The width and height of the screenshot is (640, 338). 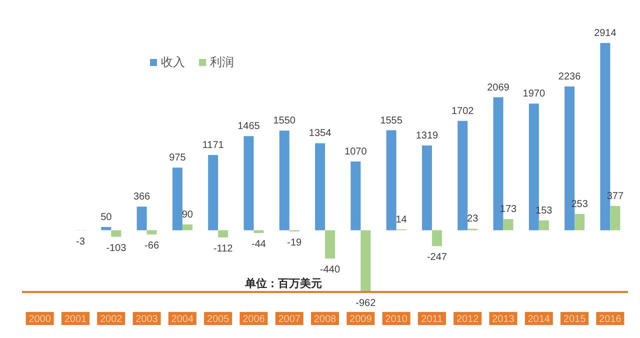 I want to click on data-label: 23, so click(x=473, y=219).